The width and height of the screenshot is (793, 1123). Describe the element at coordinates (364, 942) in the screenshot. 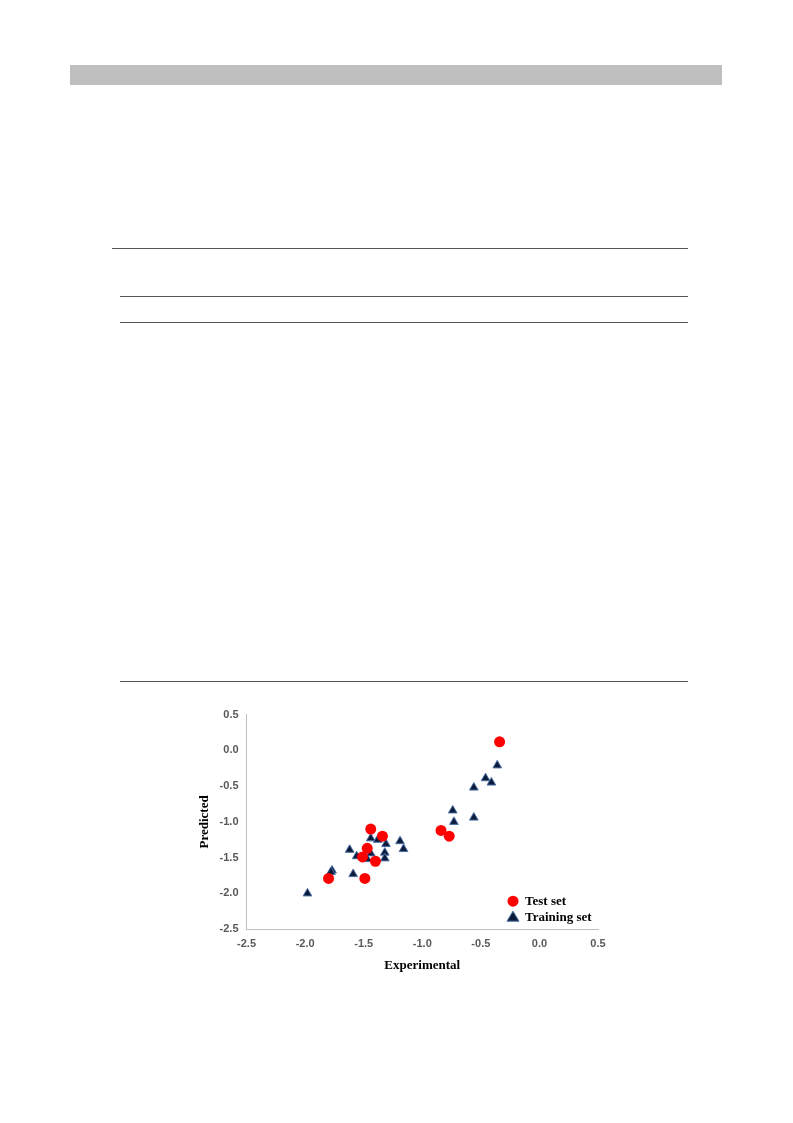

I see `x-tick-label: -1.5` at that location.